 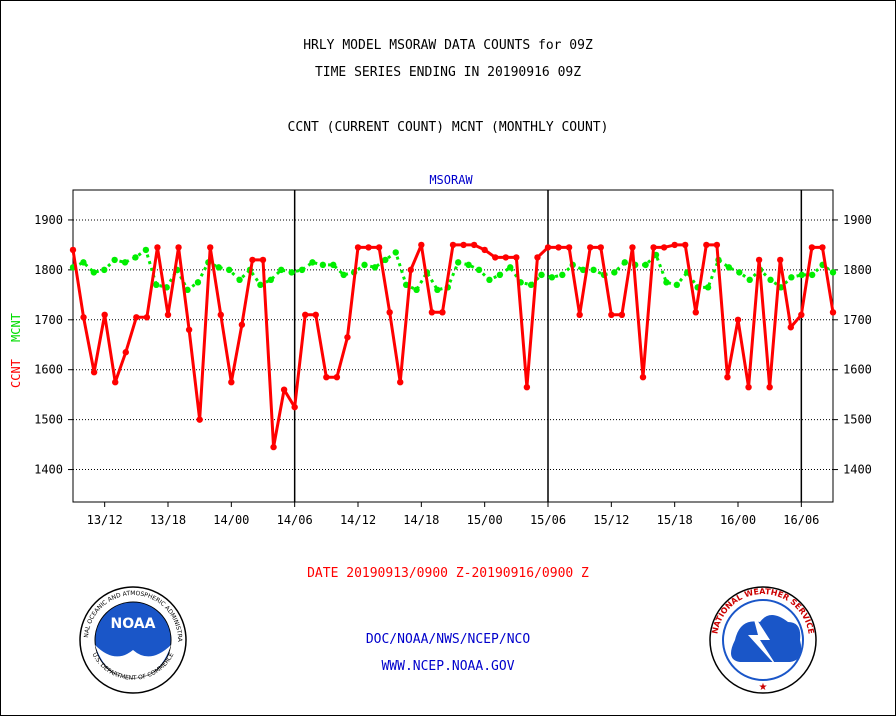 What do you see at coordinates (295, 520) in the screenshot?
I see `x-tick-label: 14/06` at bounding box center [295, 520].